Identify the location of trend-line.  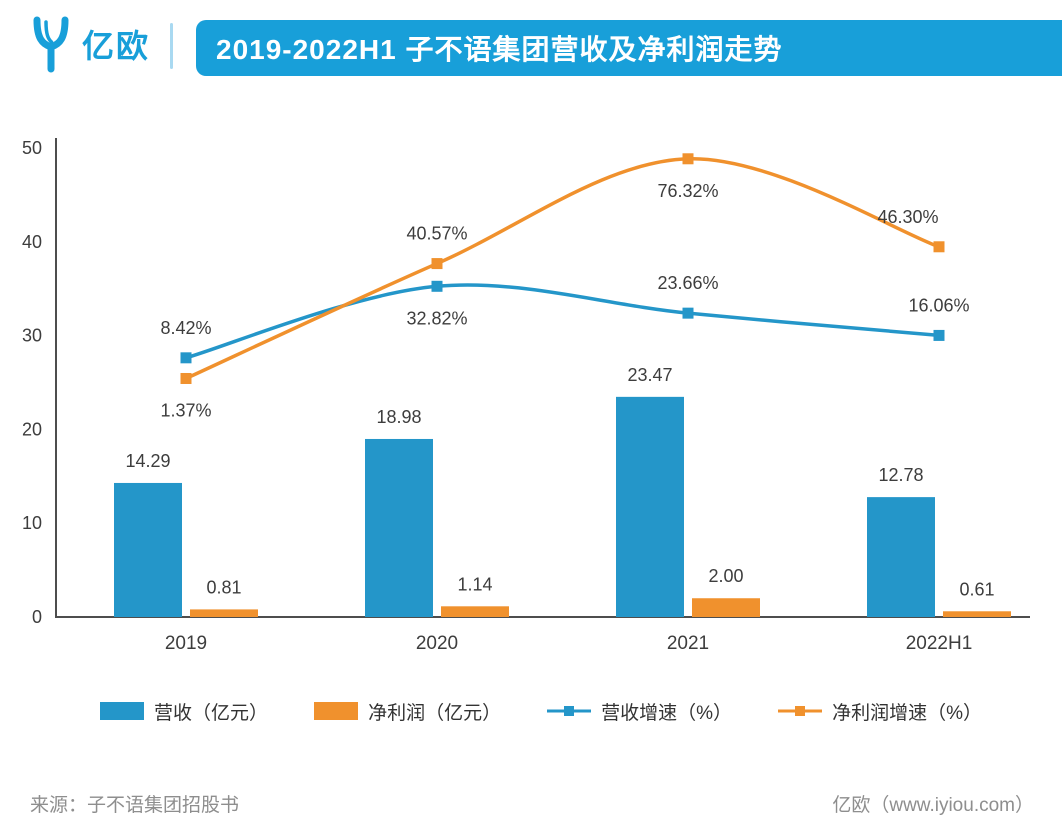
(562, 321).